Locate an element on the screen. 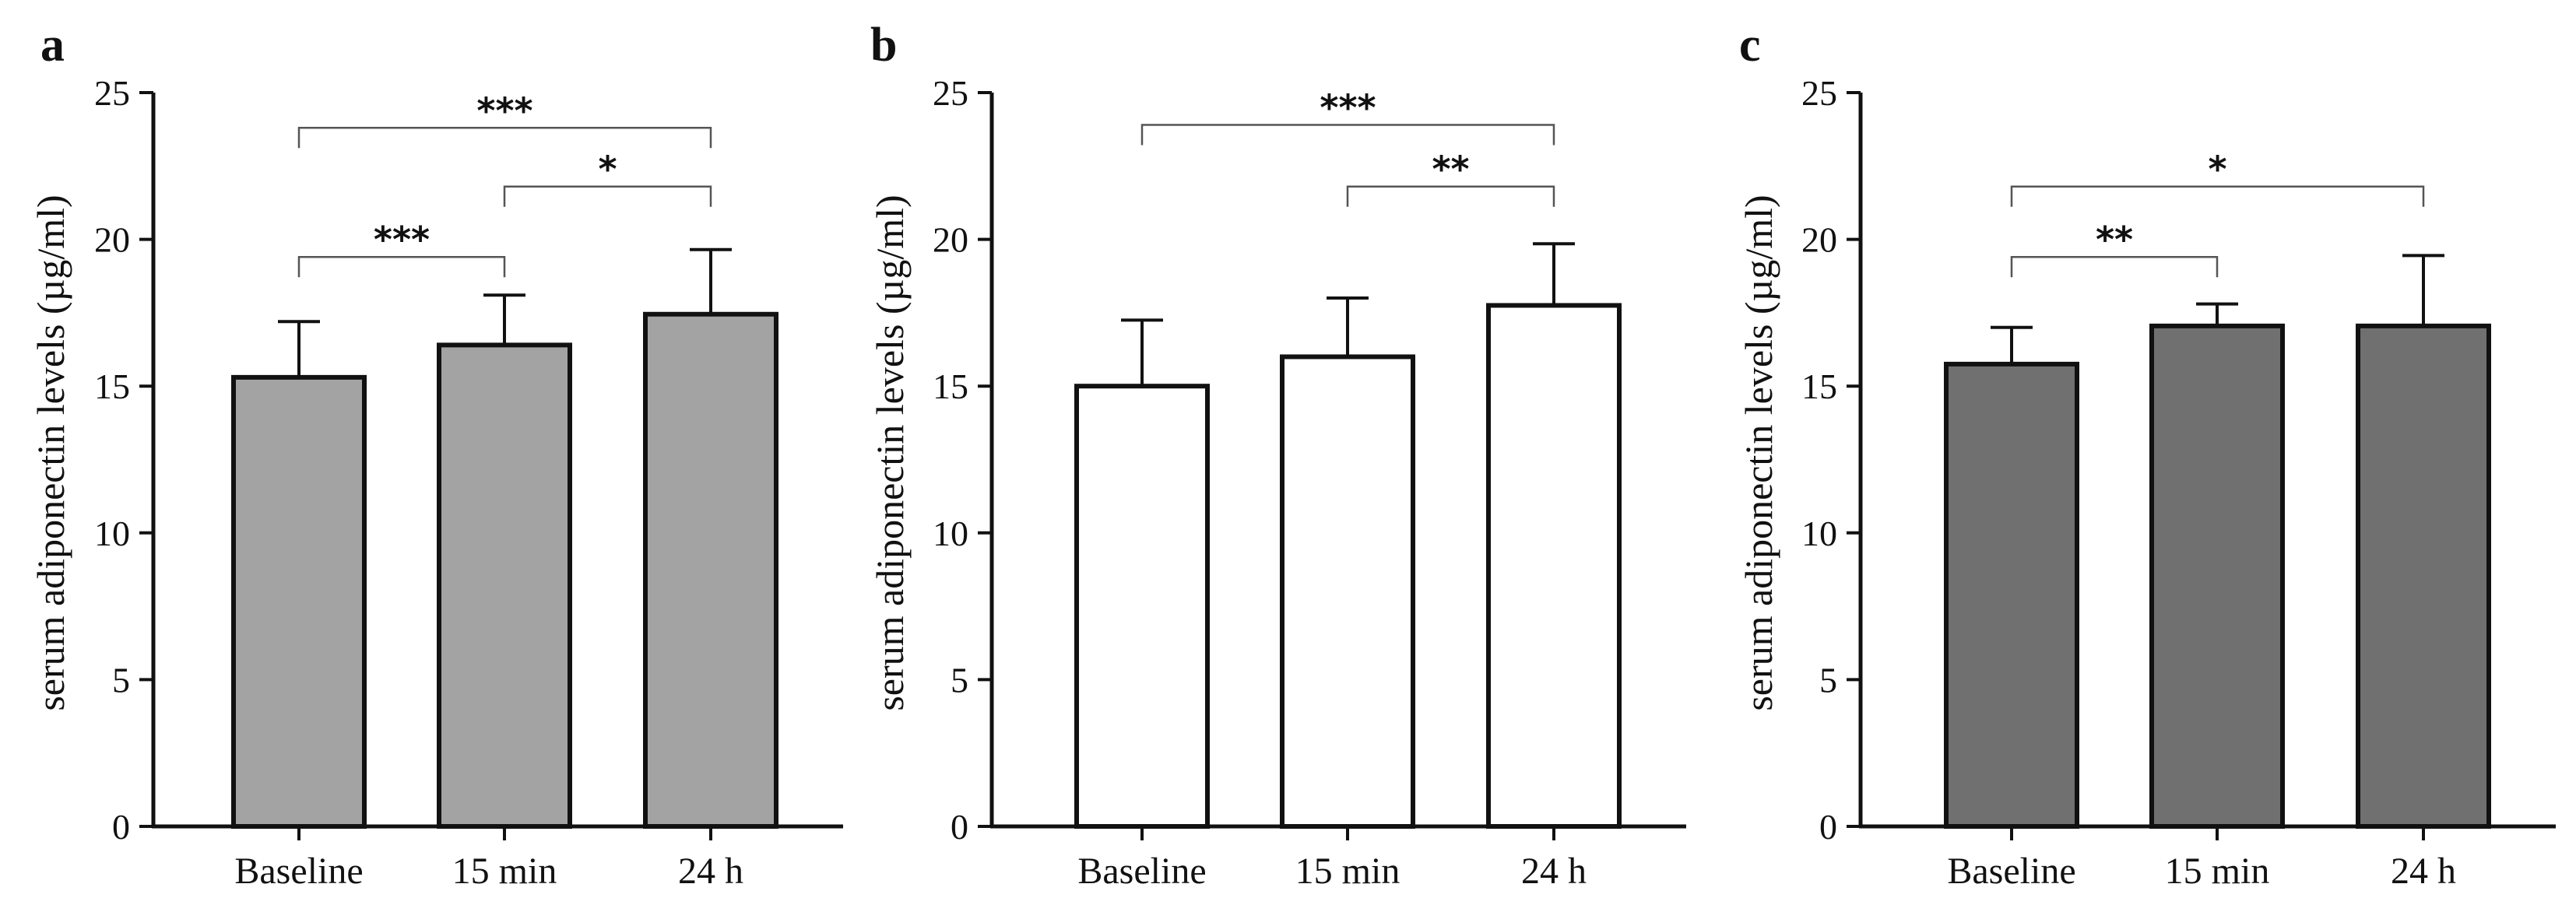  panel-c-letter: c is located at coordinates (1750, 46).